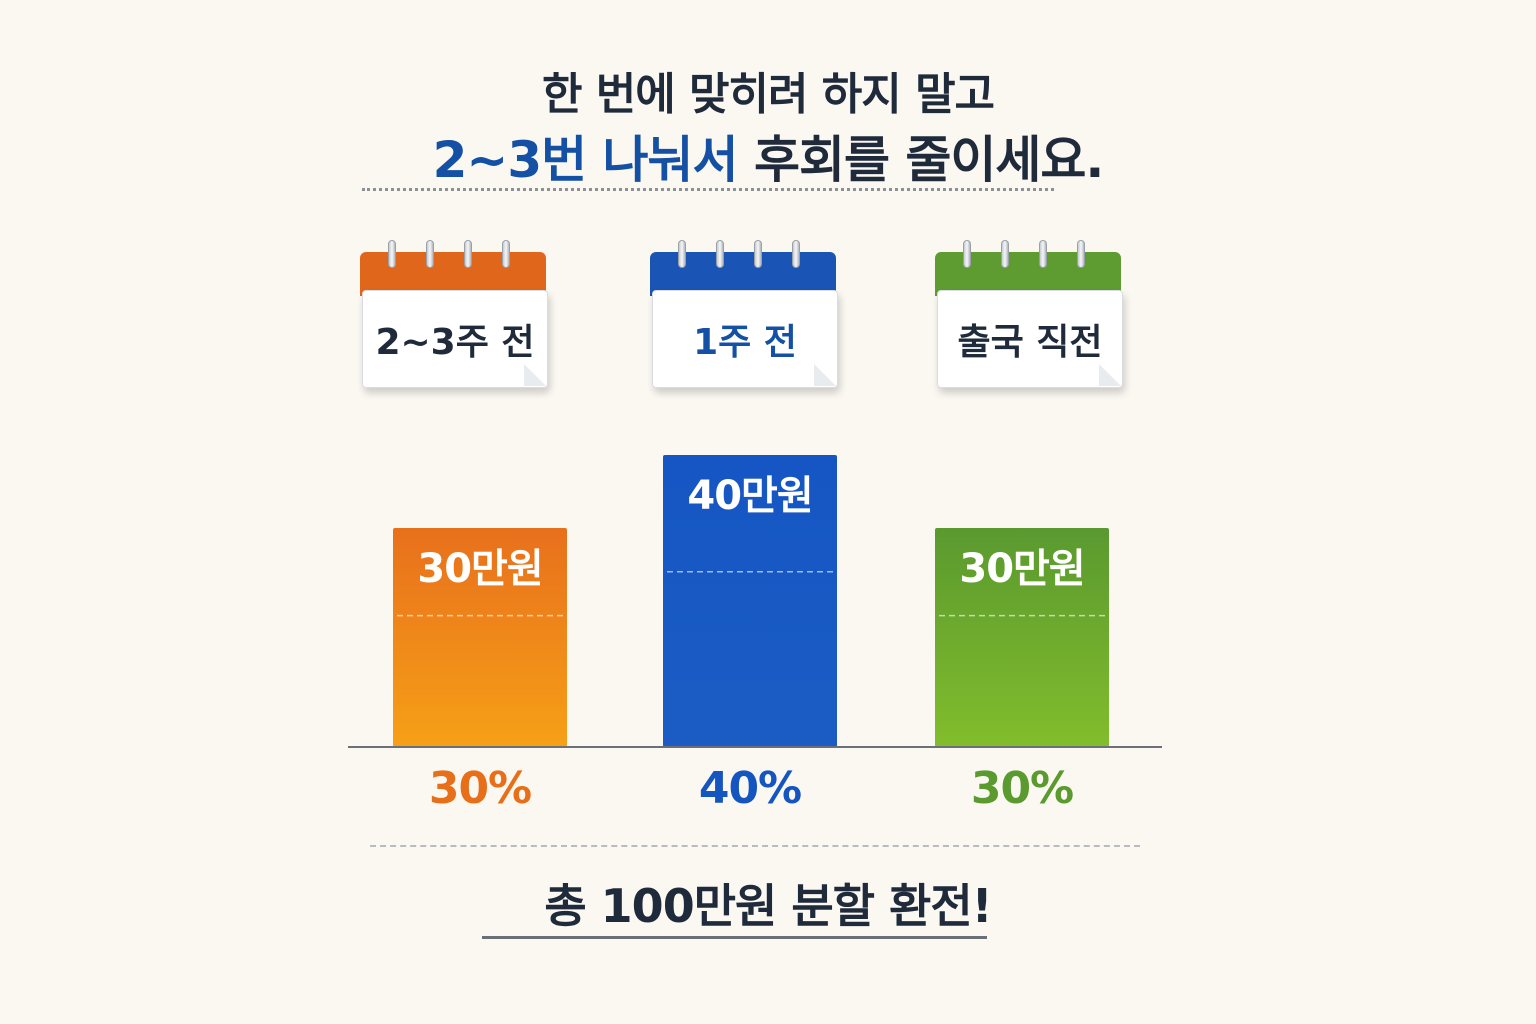  What do you see at coordinates (745, 339) in the screenshot?
I see `calendar-label: 1주 전` at bounding box center [745, 339].